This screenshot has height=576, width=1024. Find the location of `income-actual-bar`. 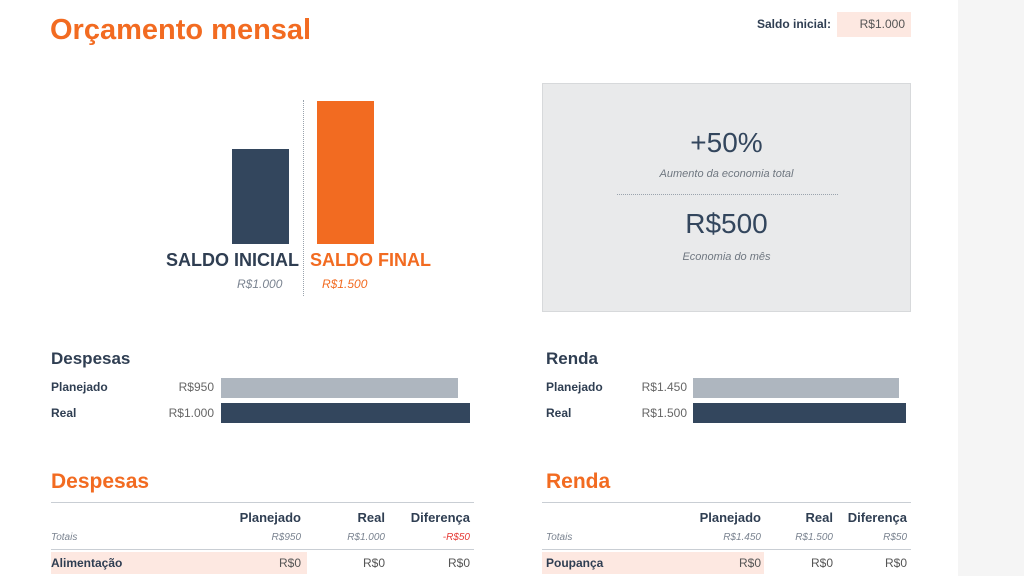

income-actual-bar is located at coordinates (799, 413).